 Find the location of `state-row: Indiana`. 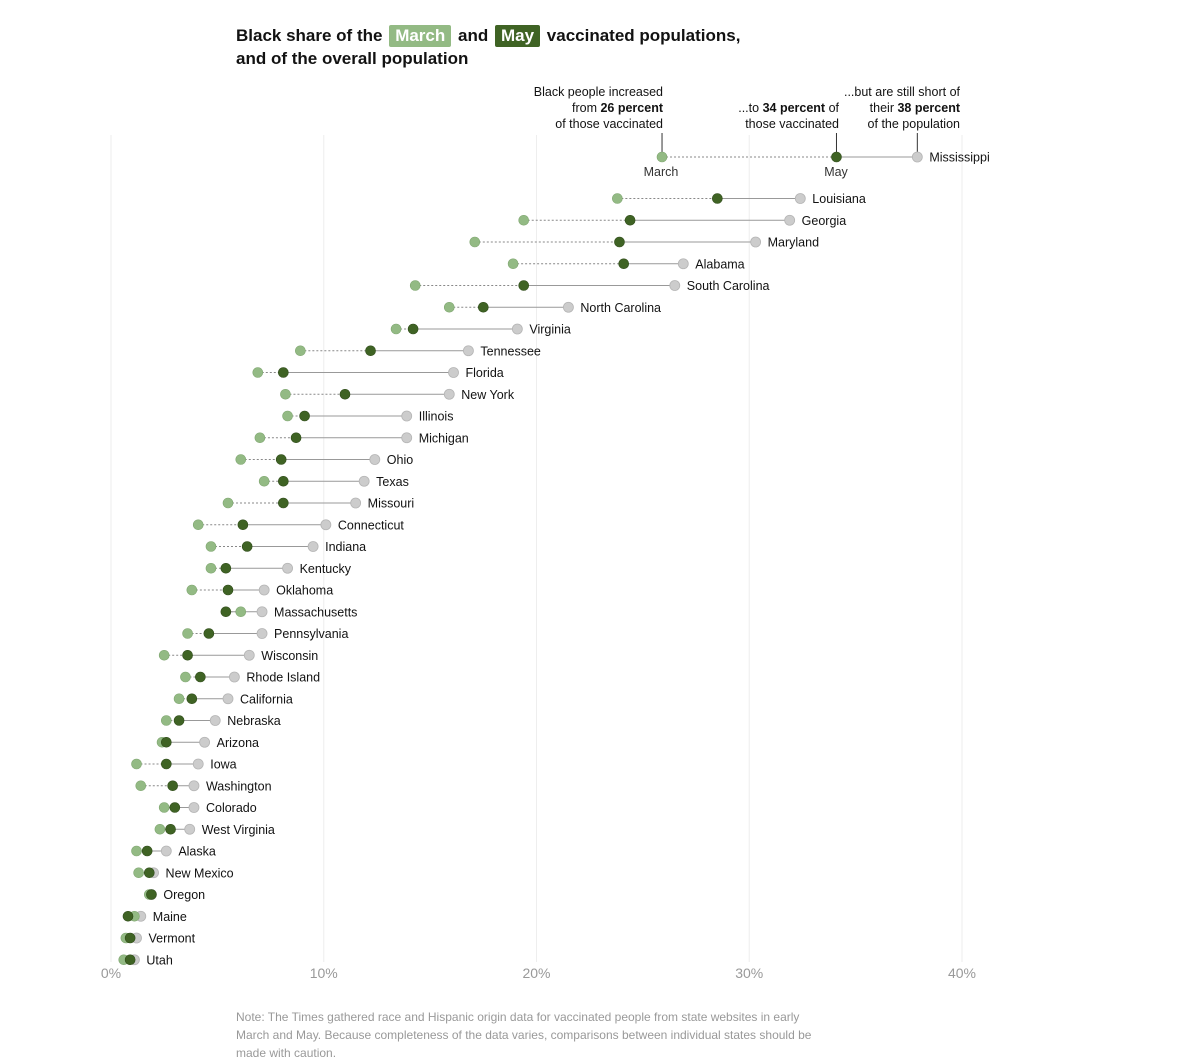

state-row: Indiana is located at coordinates (285, 547).